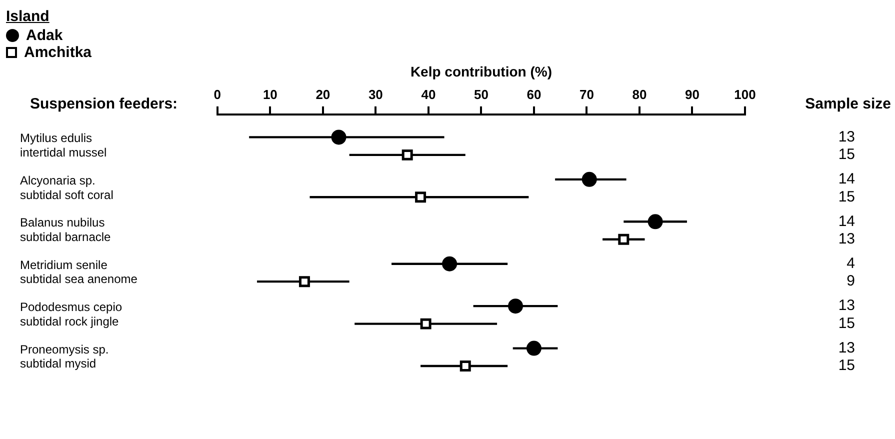  What do you see at coordinates (67, 187) in the screenshot?
I see `y-tick-label: Alcyonaria sp. subtidal soft coral` at bounding box center [67, 187].